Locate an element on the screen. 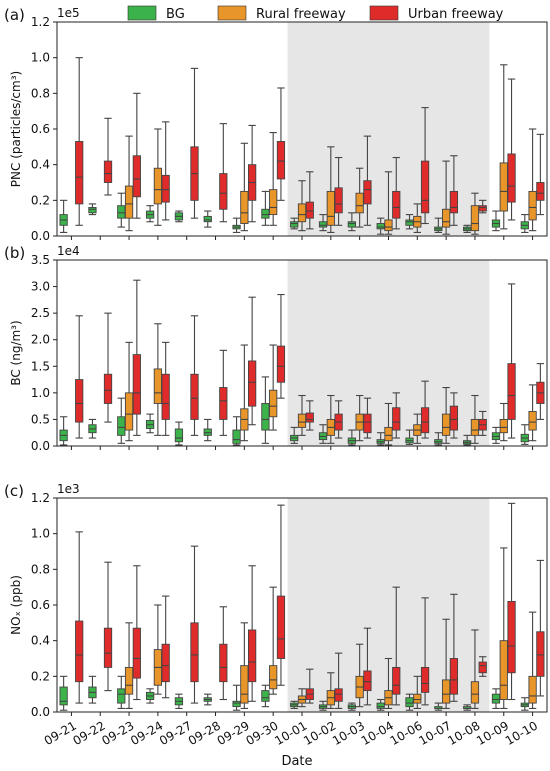 This screenshot has width=550, height=771. y-tick-label: 2.0 is located at coordinates (40, 340).